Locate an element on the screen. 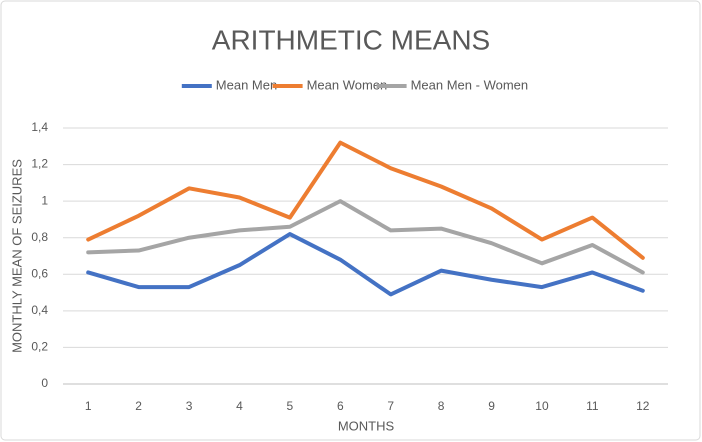 The height and width of the screenshot is (442, 702). legend-label: Mean Women is located at coordinates (347, 84).